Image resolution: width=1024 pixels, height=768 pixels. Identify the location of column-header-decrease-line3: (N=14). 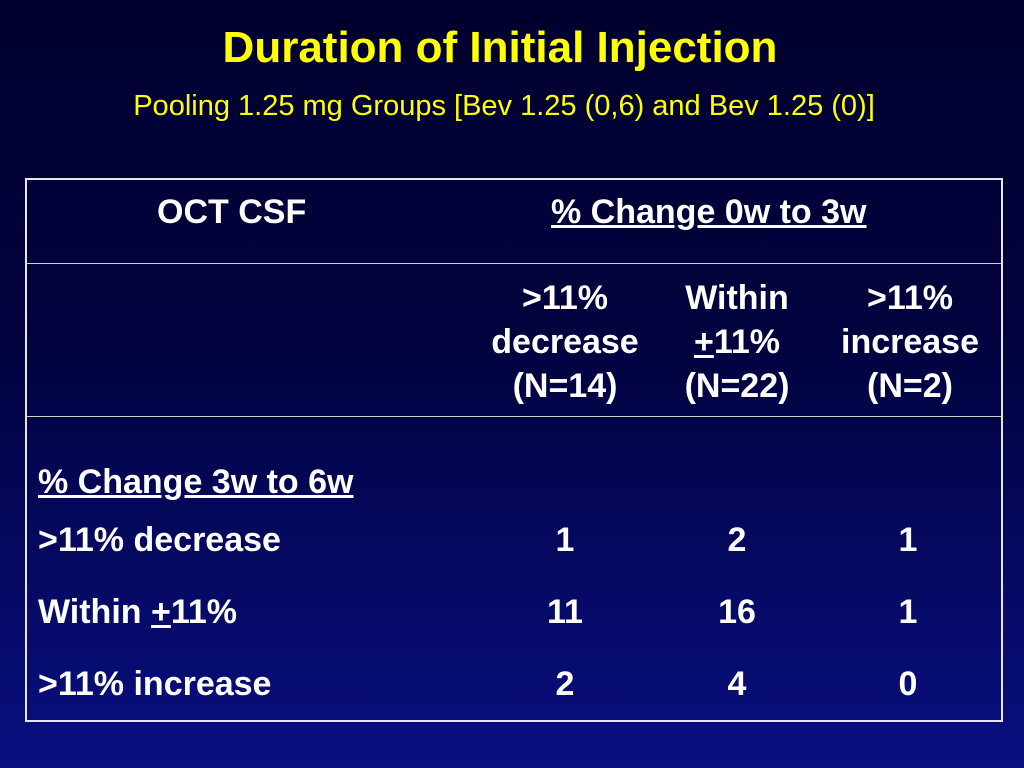
(565, 386).